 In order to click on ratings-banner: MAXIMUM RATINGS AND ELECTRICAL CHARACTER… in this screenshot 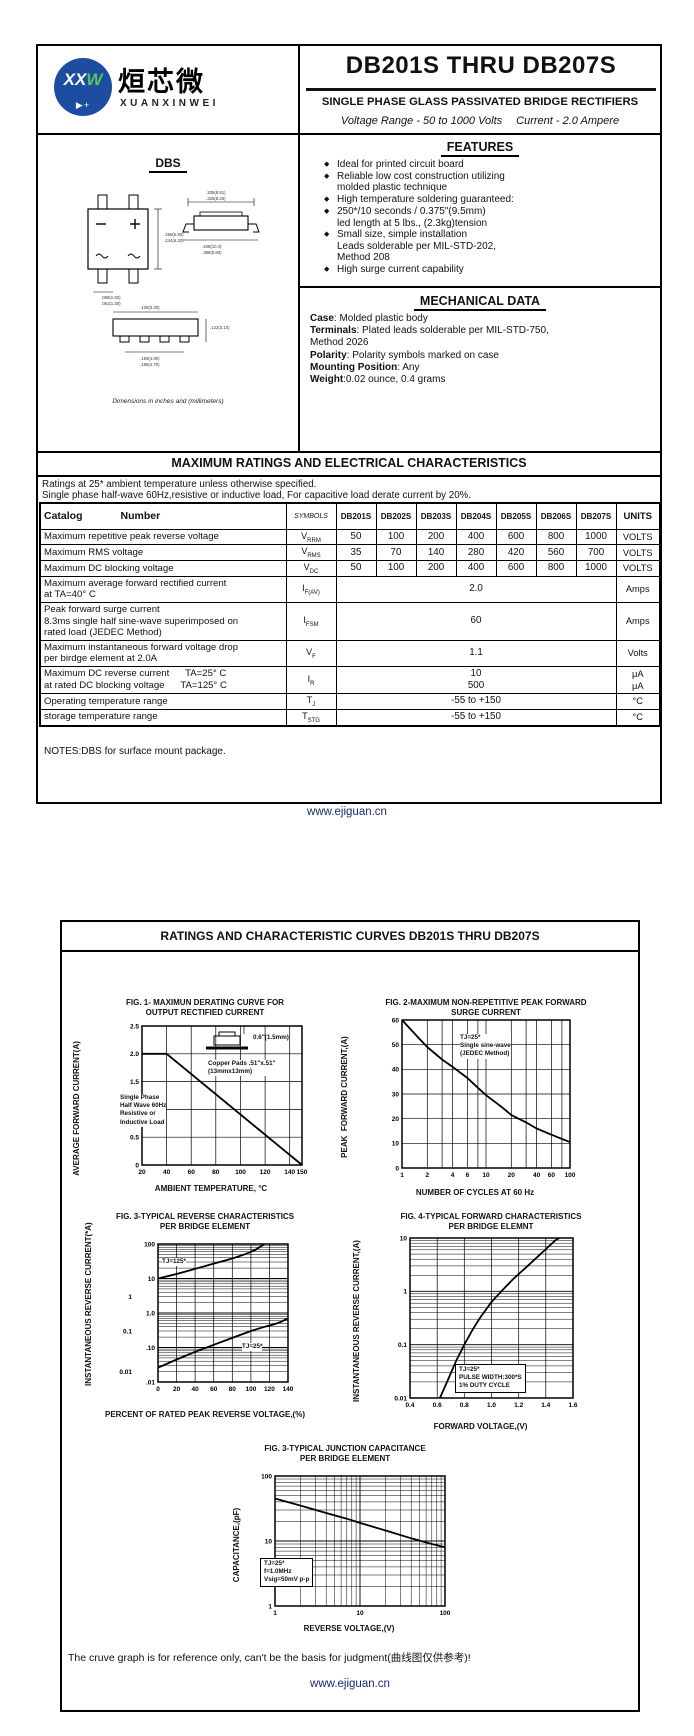, I will do `click(349, 464)`.